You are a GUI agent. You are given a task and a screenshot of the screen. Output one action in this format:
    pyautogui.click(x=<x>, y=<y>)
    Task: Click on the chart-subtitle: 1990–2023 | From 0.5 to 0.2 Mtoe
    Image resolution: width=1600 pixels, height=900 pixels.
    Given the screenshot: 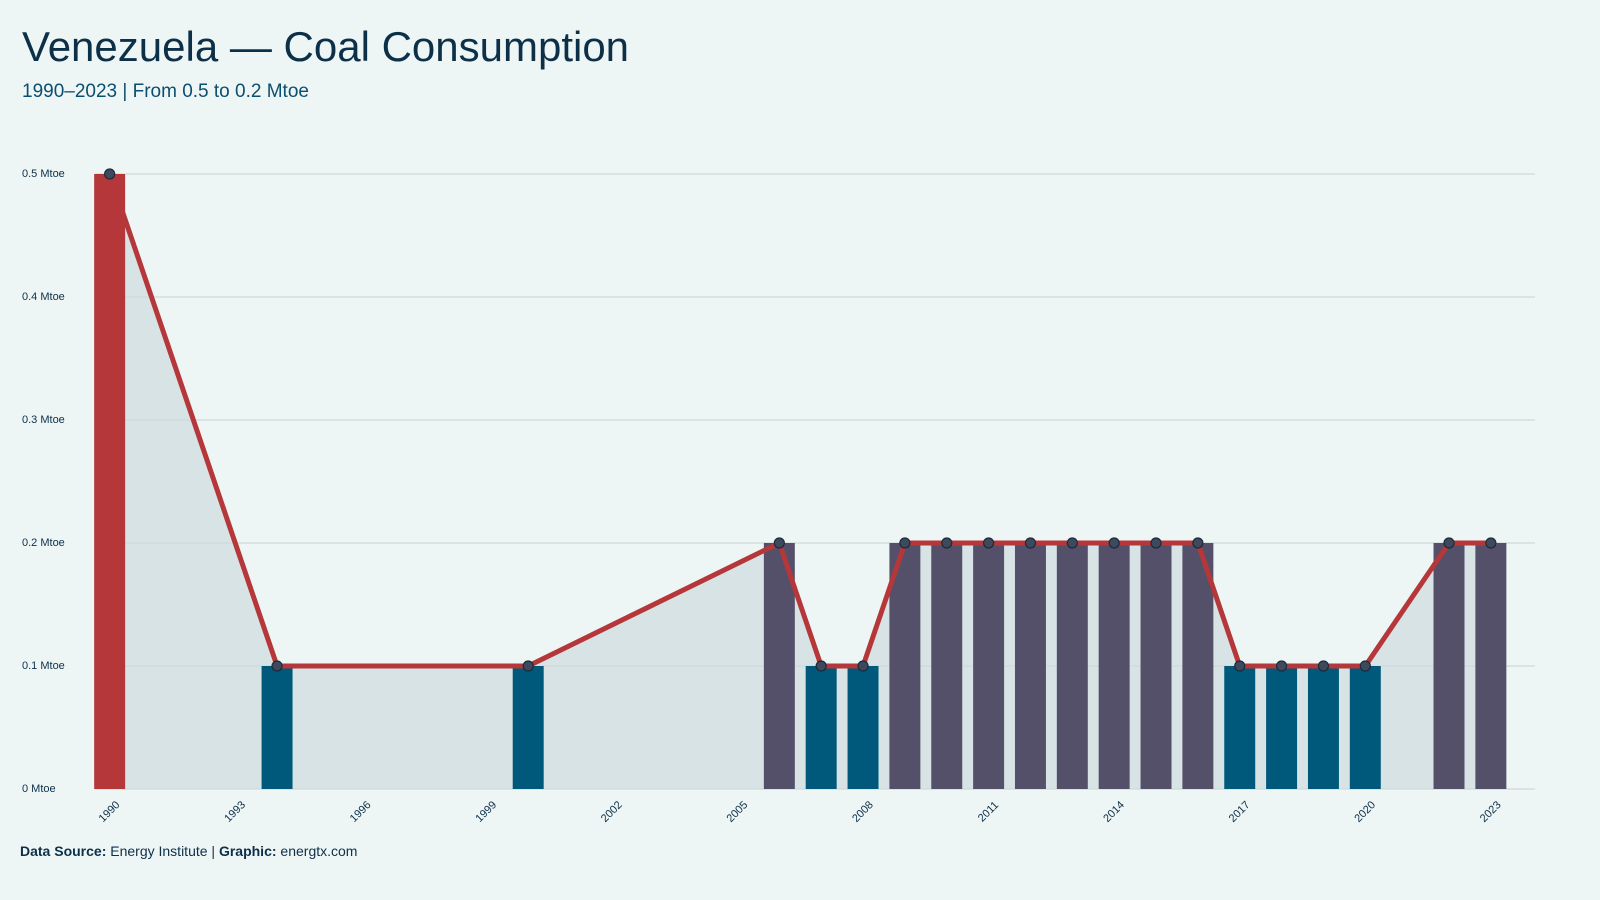 What is the action you would take?
    pyautogui.click(x=165, y=91)
    